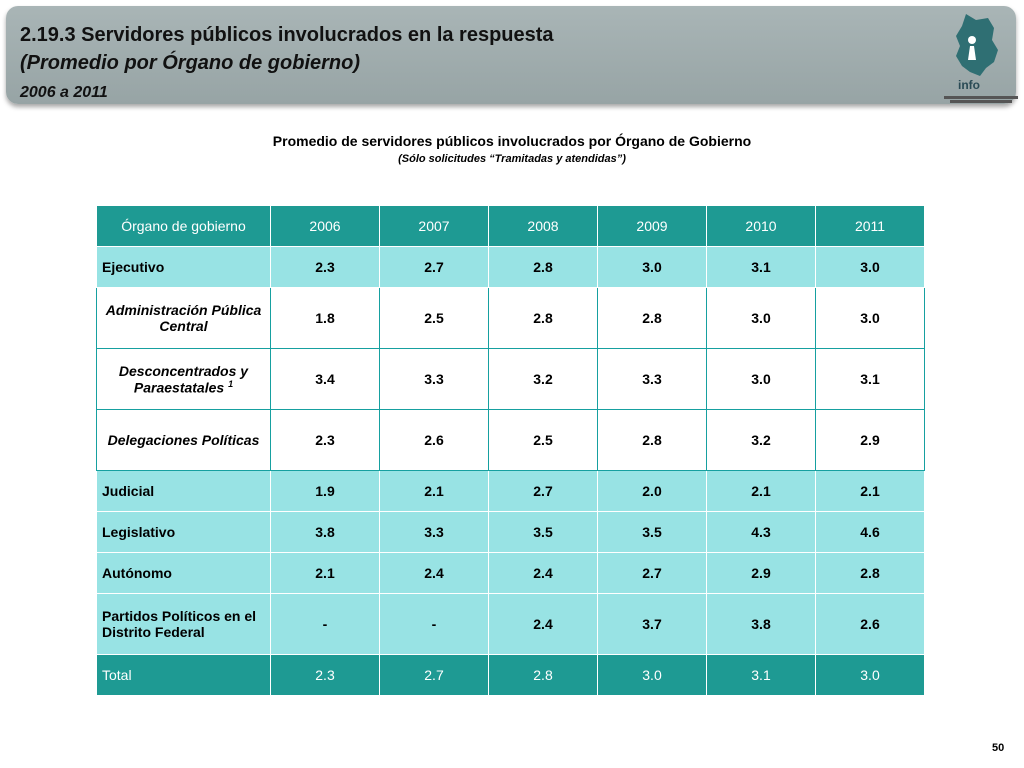 This screenshot has width=1024, height=768. I want to click on table-cell: 3.4, so click(325, 379).